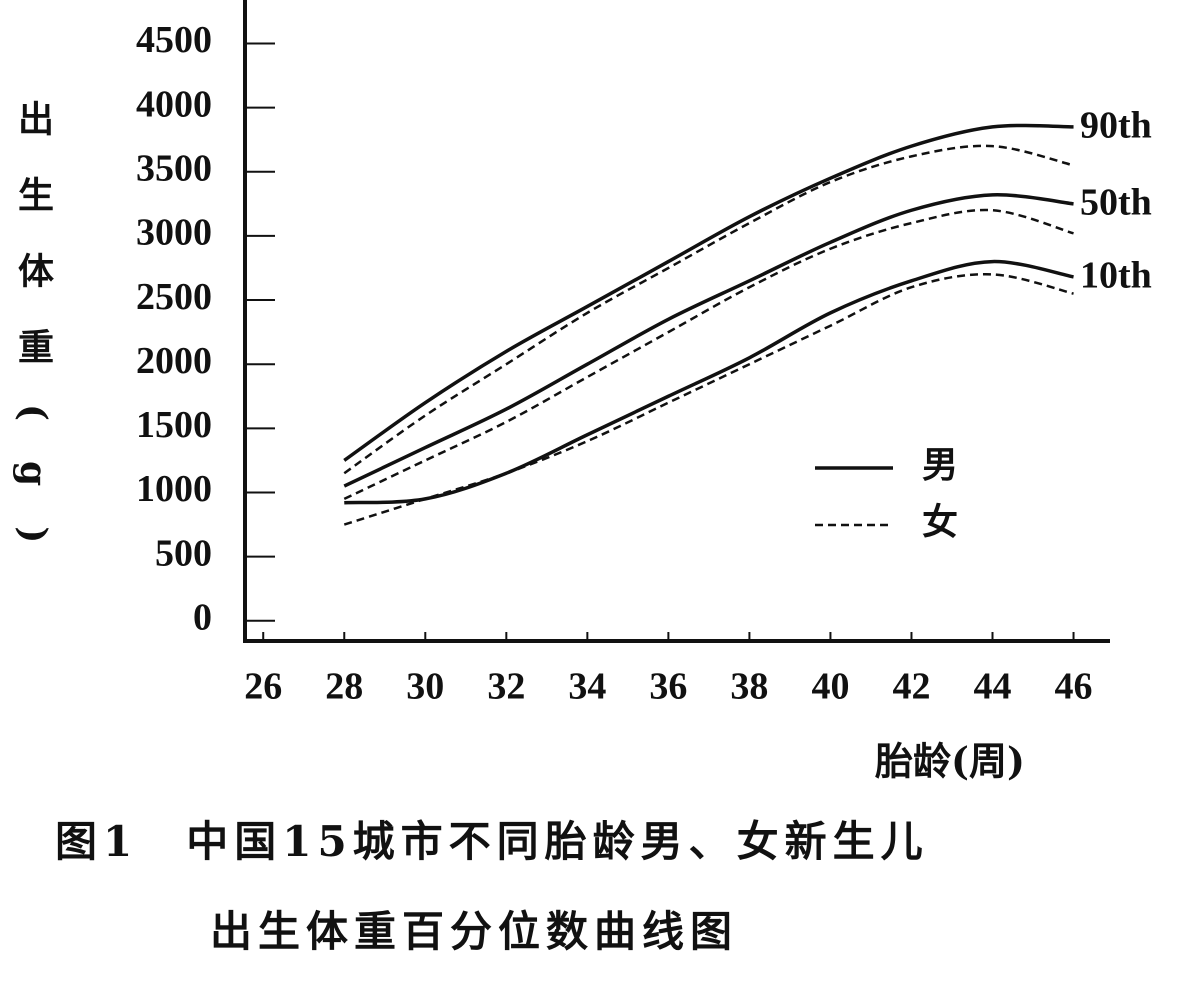 This screenshot has width=1192, height=994. Describe the element at coordinates (174, 425) in the screenshot. I see `y-tick-label: 1500` at that location.